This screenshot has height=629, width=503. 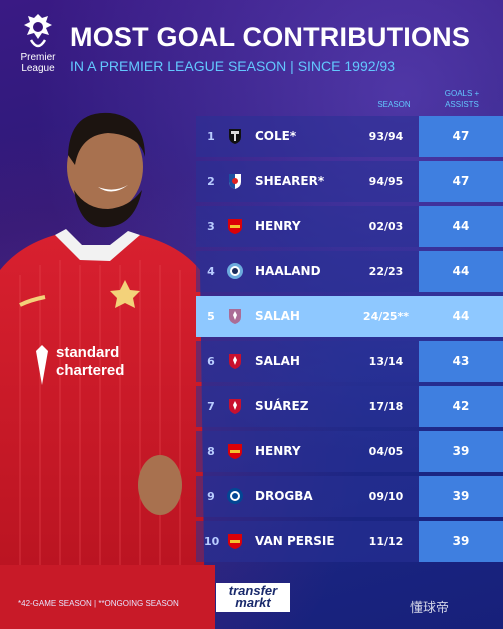 I want to click on table-row: 8 HENRY 04/05 39, so click(x=349, y=451).